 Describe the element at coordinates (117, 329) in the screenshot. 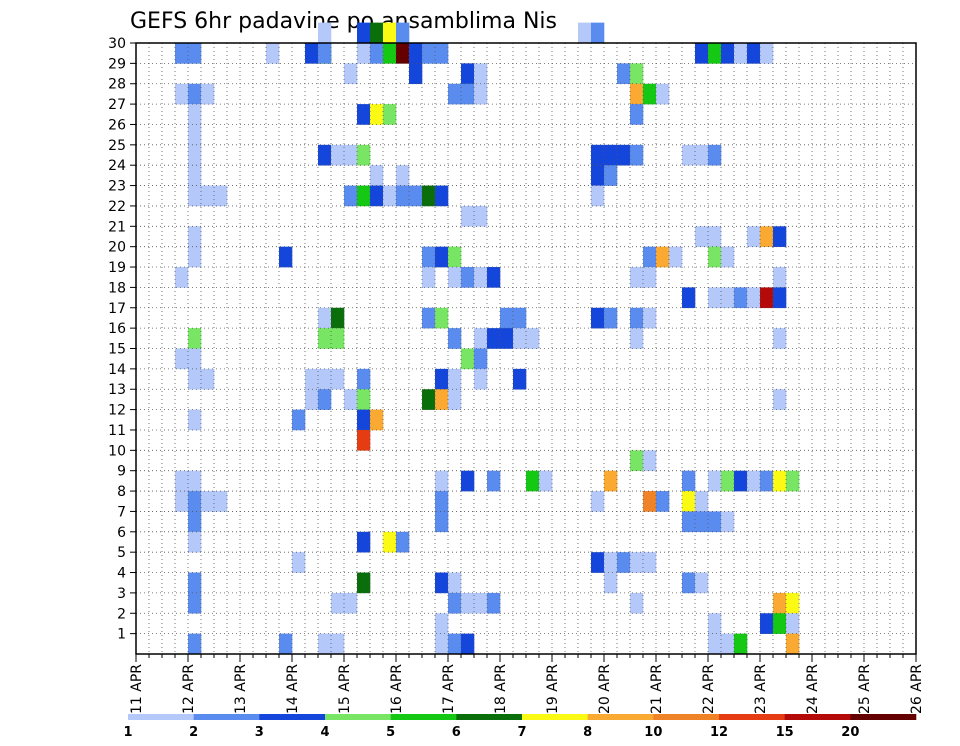

I see `y-tick-label: 16` at that location.